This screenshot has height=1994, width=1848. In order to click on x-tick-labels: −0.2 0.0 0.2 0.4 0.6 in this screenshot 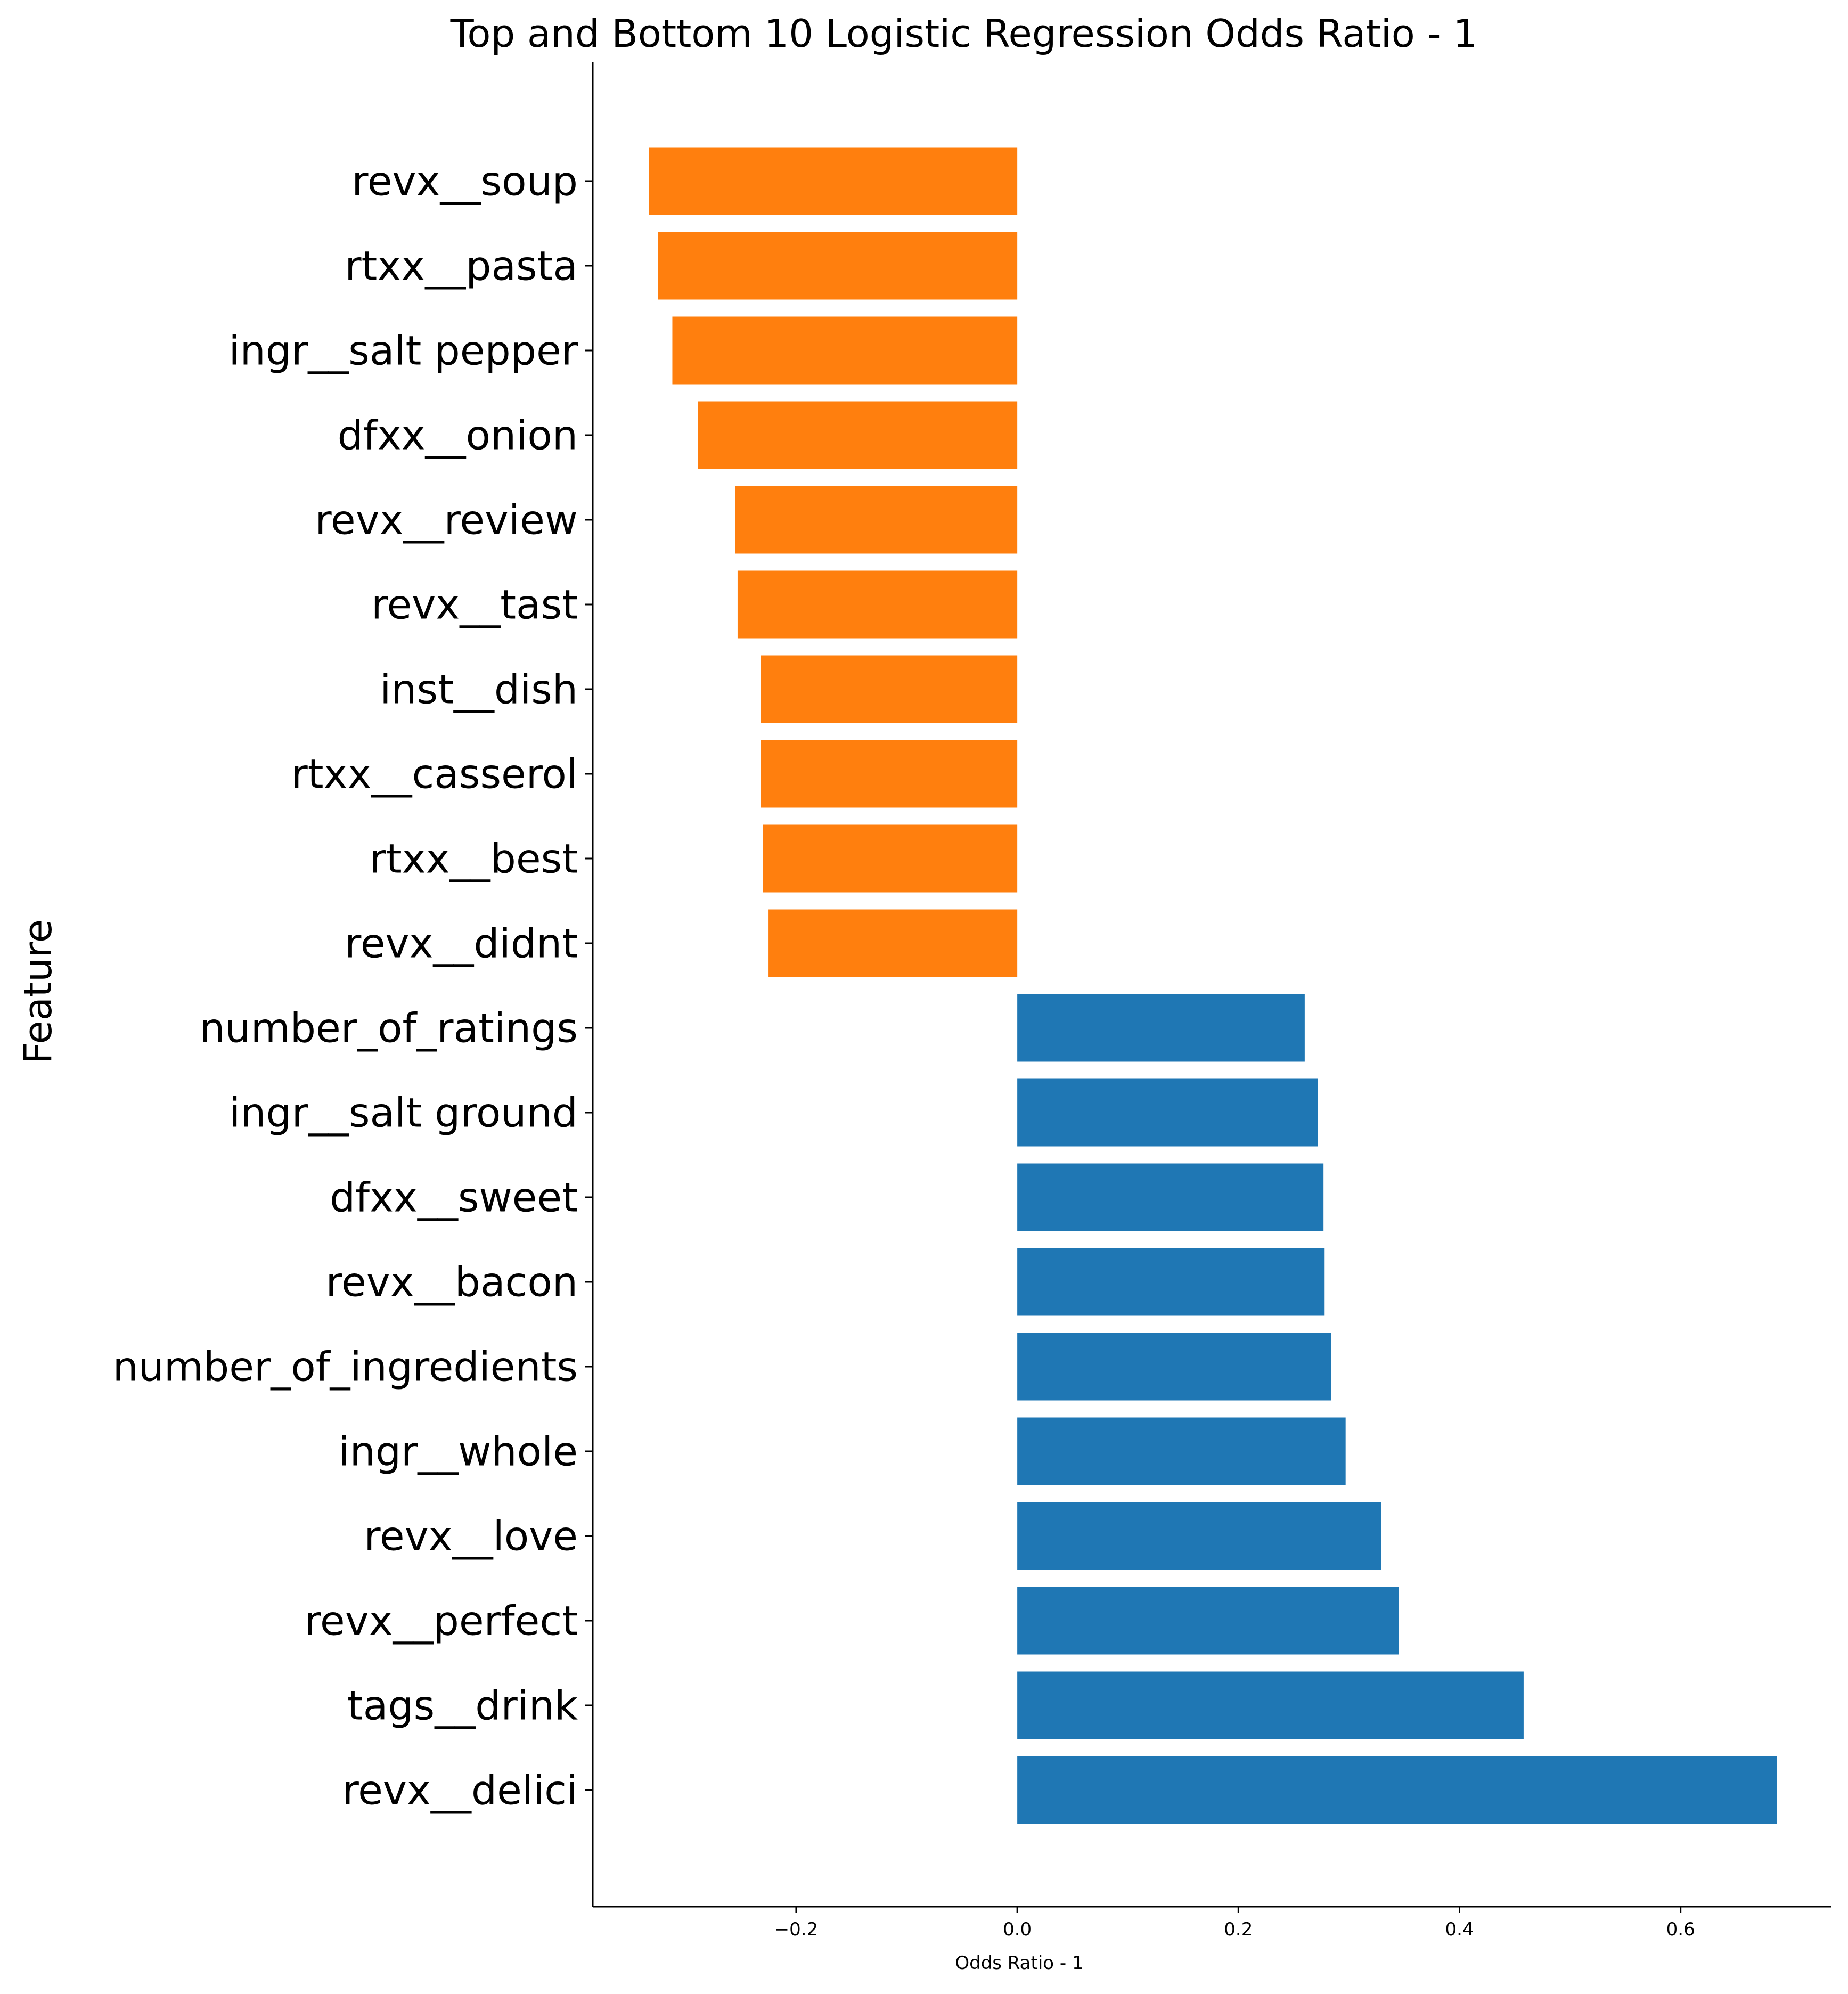, I will do `click(1234, 1923)`.